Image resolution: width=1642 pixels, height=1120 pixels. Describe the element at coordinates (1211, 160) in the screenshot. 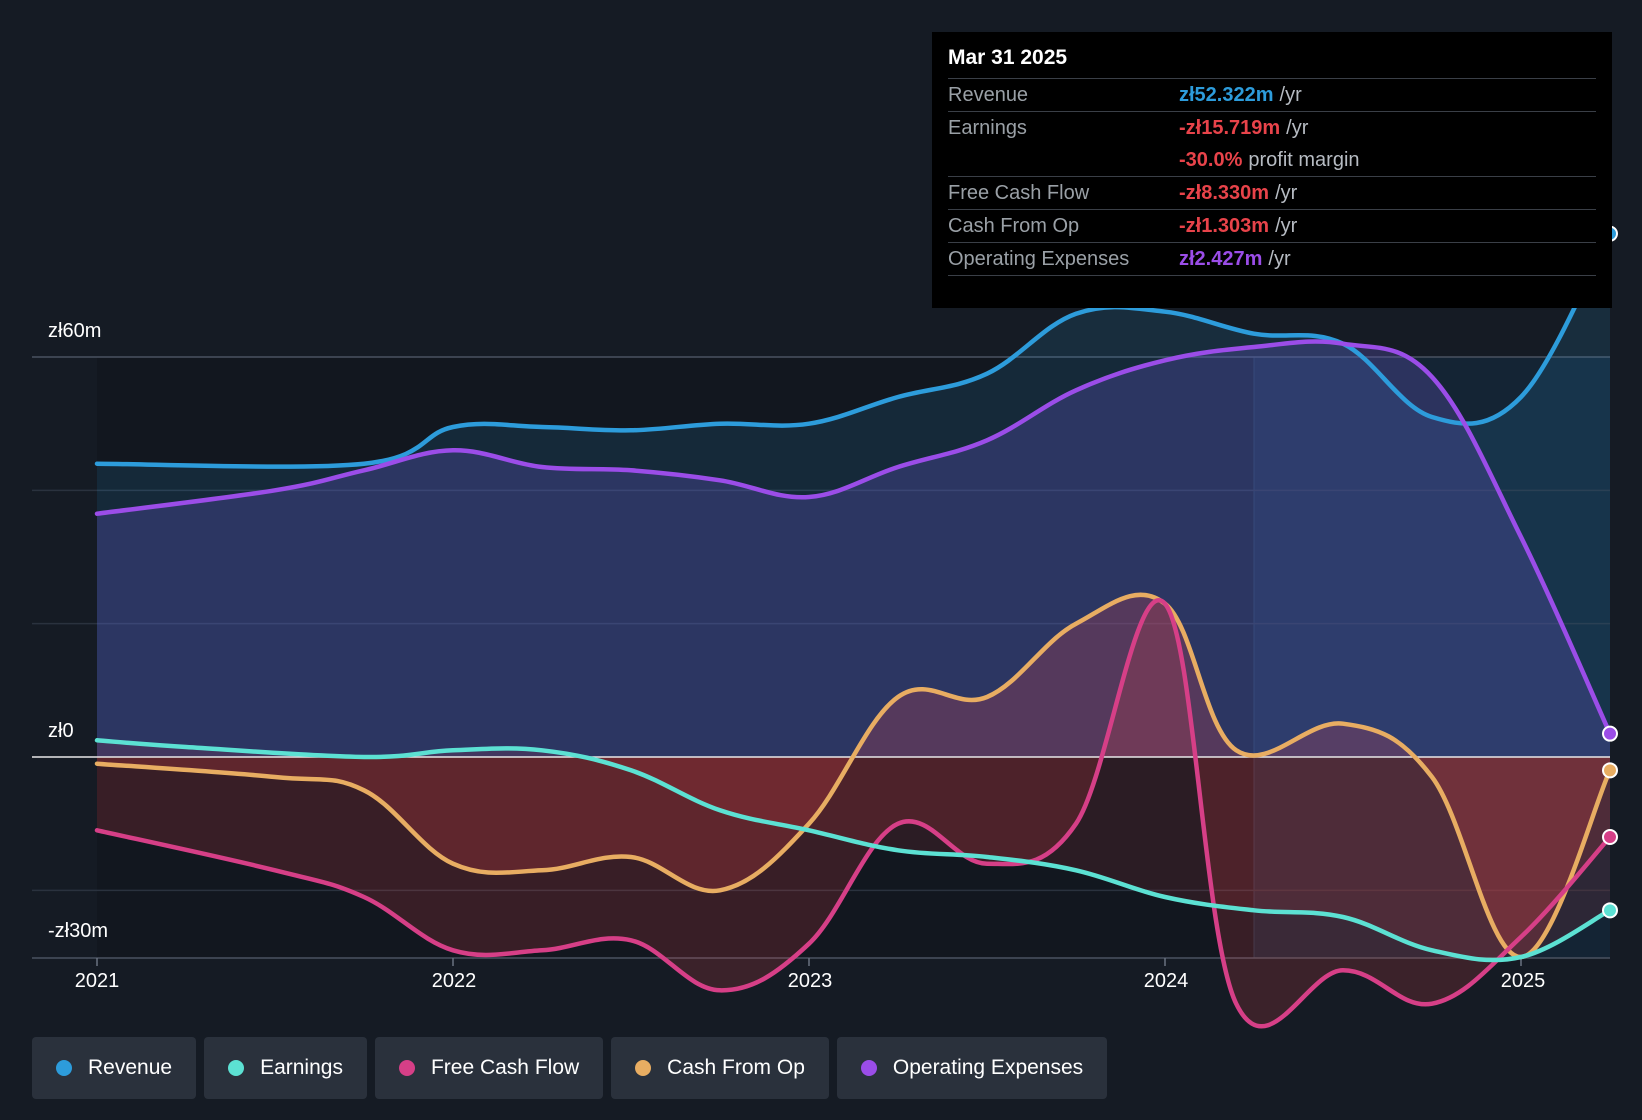

I see `tooltip-value: -30.0%` at that location.